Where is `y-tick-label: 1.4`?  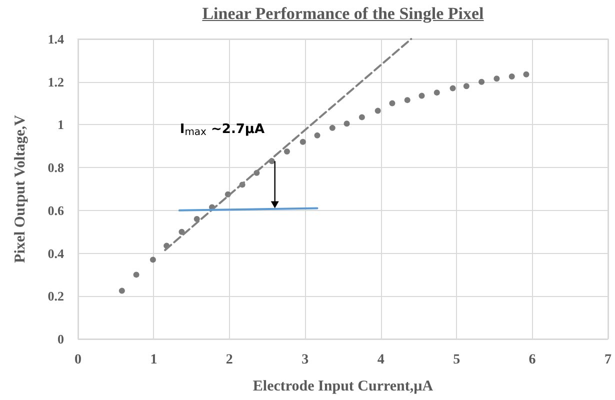 y-tick-label: 1.4 is located at coordinates (56, 39).